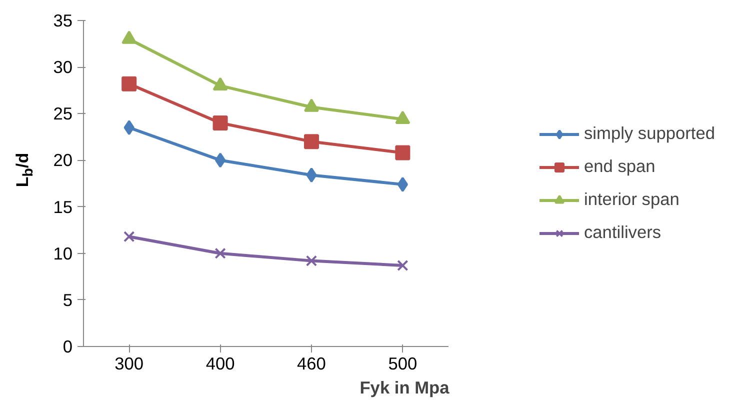  Describe the element at coordinates (63, 114) in the screenshot. I see `y-tick-label: 25` at that location.